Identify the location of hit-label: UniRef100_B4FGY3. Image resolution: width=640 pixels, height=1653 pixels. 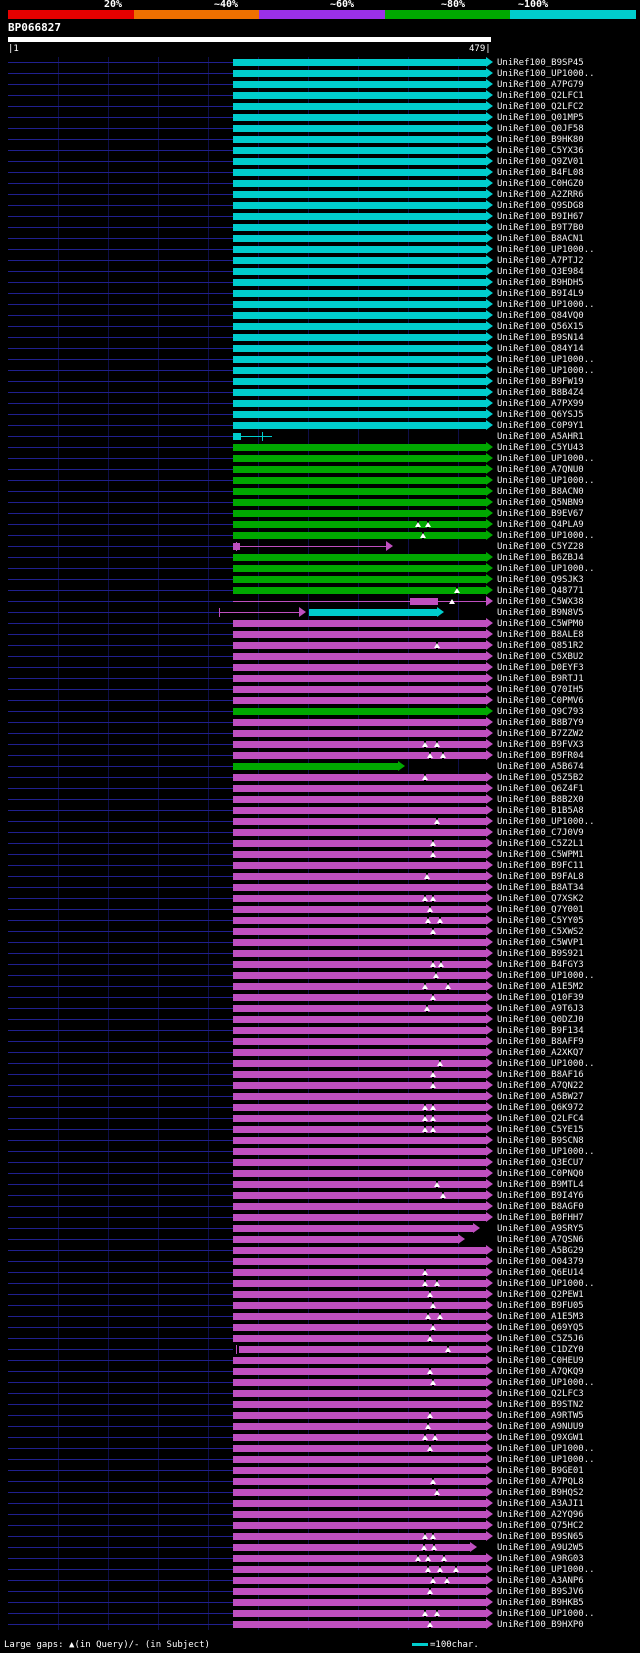
(540, 965).